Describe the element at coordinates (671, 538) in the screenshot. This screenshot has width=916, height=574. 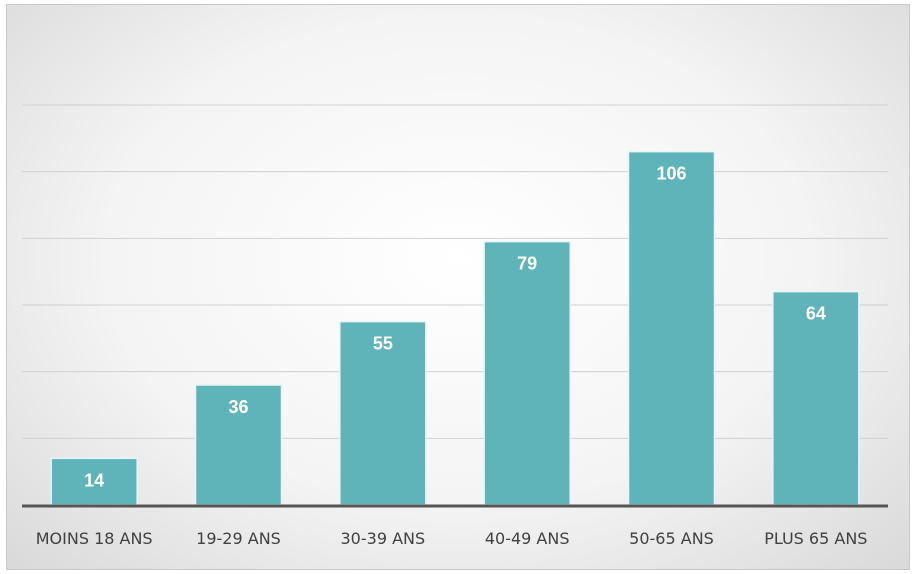
I see `category-label: 50-65 ANS` at that location.